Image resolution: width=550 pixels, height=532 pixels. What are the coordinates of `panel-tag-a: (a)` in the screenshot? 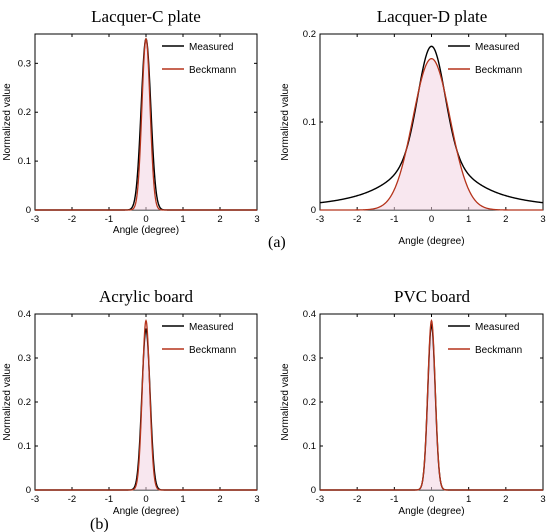 It's located at (277, 242).